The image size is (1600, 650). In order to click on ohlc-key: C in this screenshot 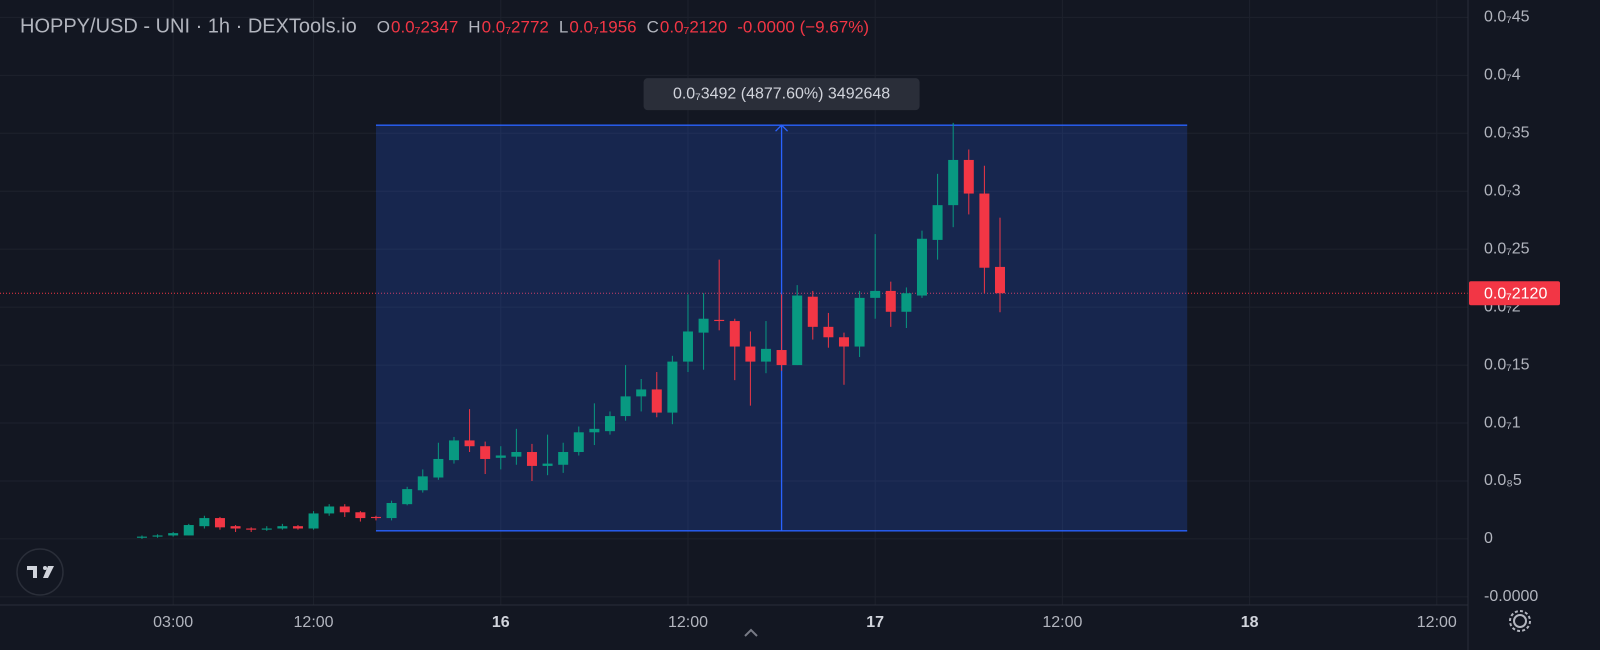, I will do `click(653, 26)`.